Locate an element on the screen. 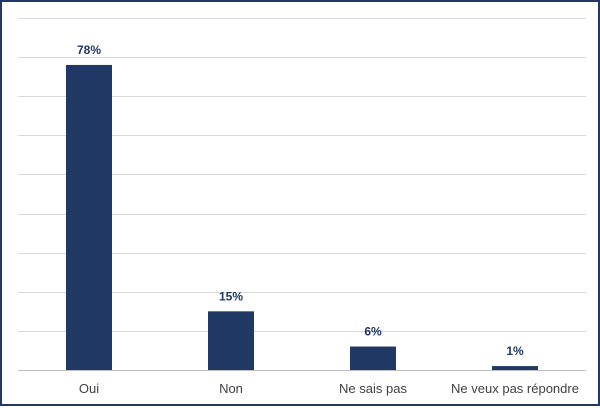 This screenshot has width=600, height=408. data-label: 78% is located at coordinates (89, 50).